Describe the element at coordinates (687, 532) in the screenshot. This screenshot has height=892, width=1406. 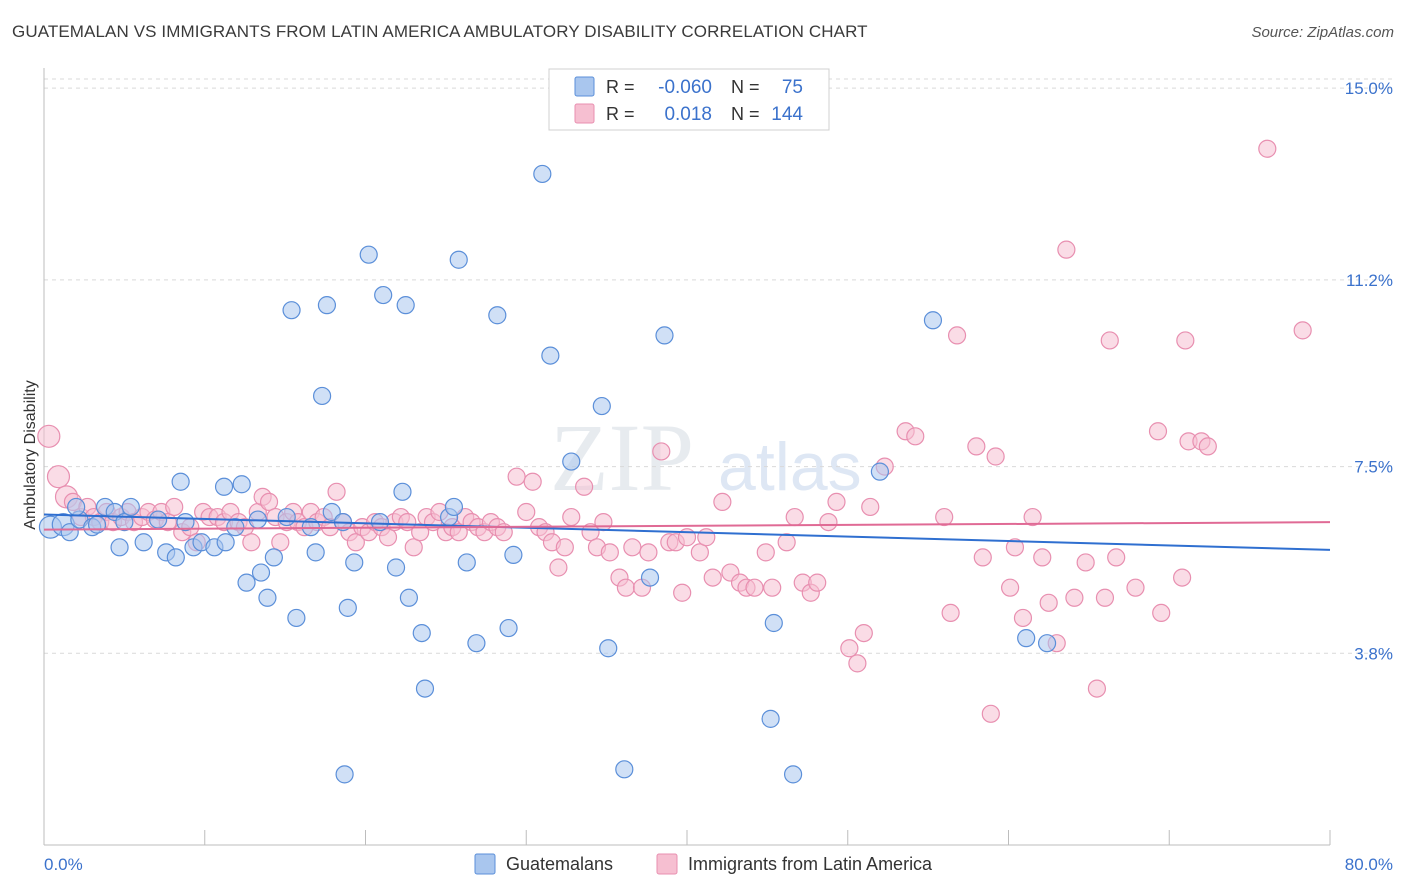
I see `trend-line-guatemalans` at that location.